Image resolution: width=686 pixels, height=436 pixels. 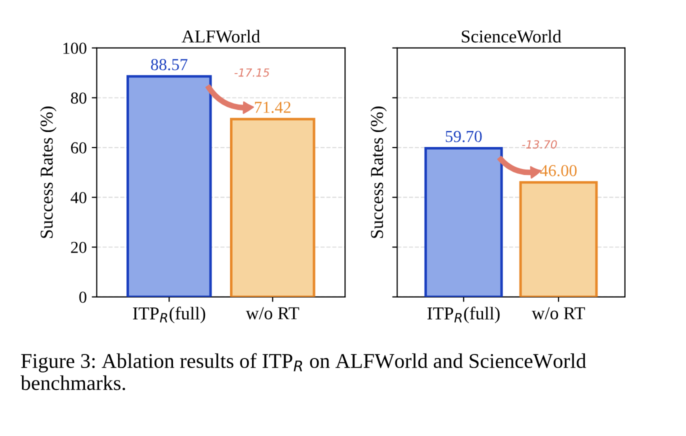 I want to click on y-tick-label: 20, so click(x=78, y=248).